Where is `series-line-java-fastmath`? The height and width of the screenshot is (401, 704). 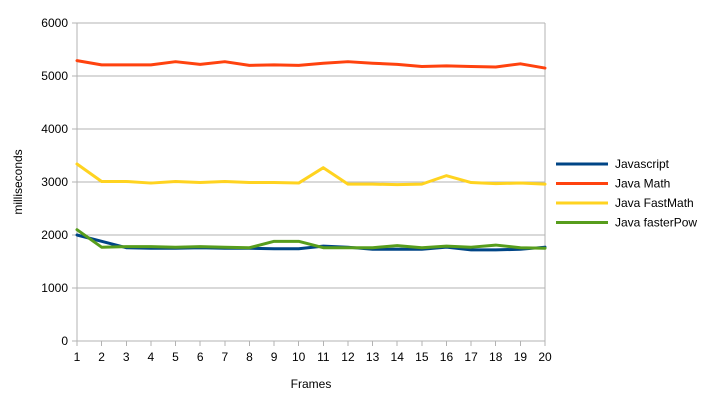
series-line-java-fastmath is located at coordinates (311, 174).